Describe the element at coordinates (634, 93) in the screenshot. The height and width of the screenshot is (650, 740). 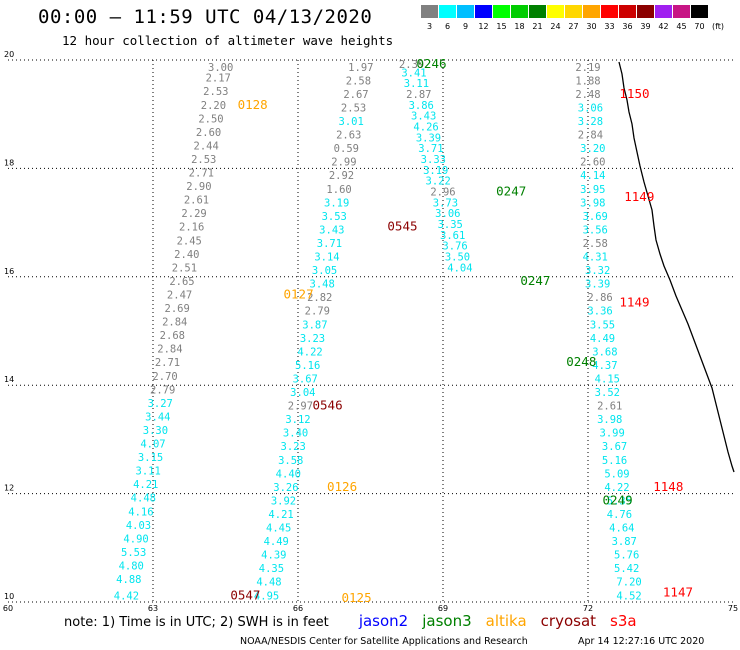
I see `pass-time-label: 1150` at that location.